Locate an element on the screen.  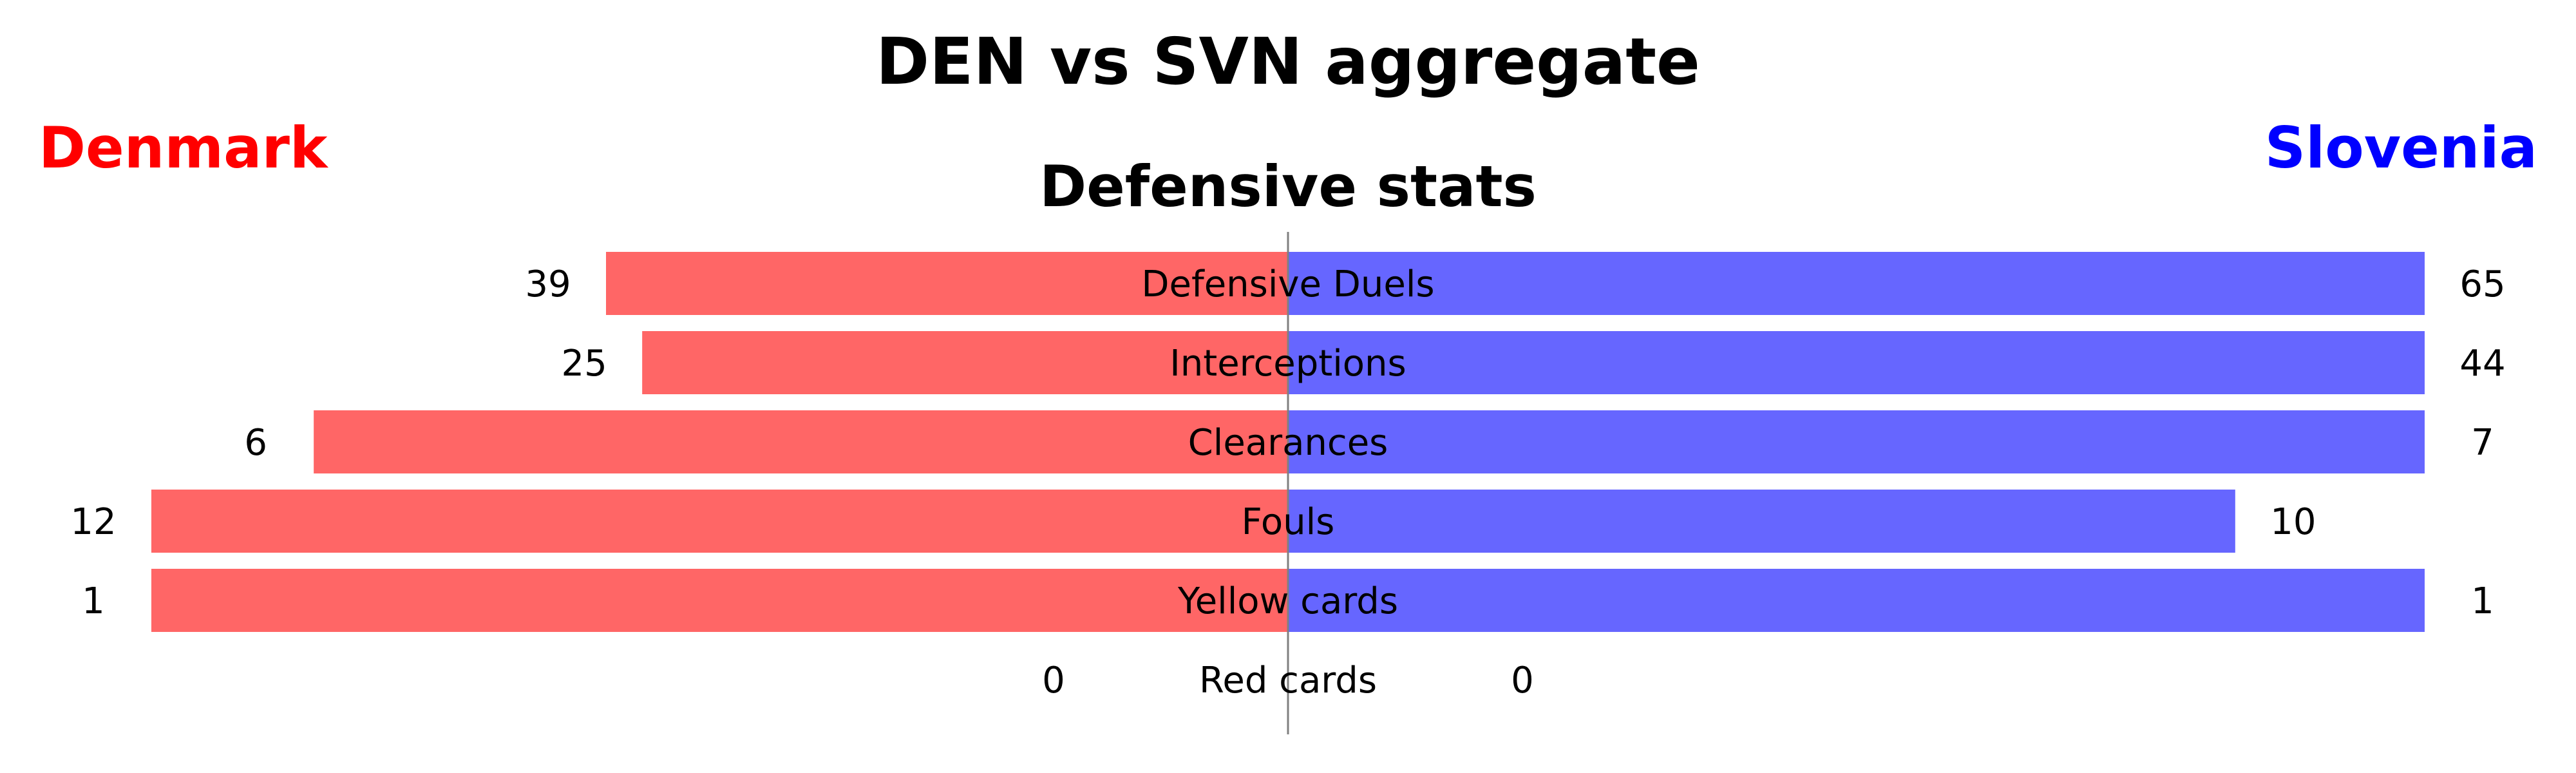
value-label-slovenia-red-cards: 0 is located at coordinates (1523, 680).